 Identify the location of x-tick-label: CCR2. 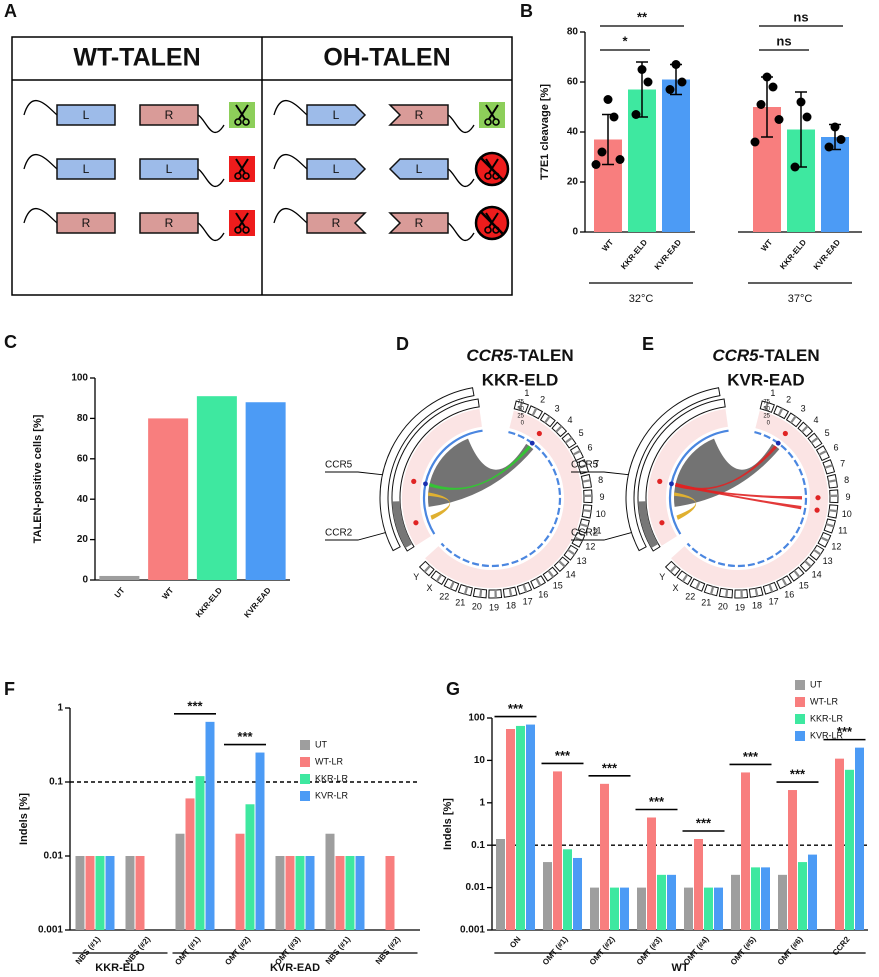
(841, 945).